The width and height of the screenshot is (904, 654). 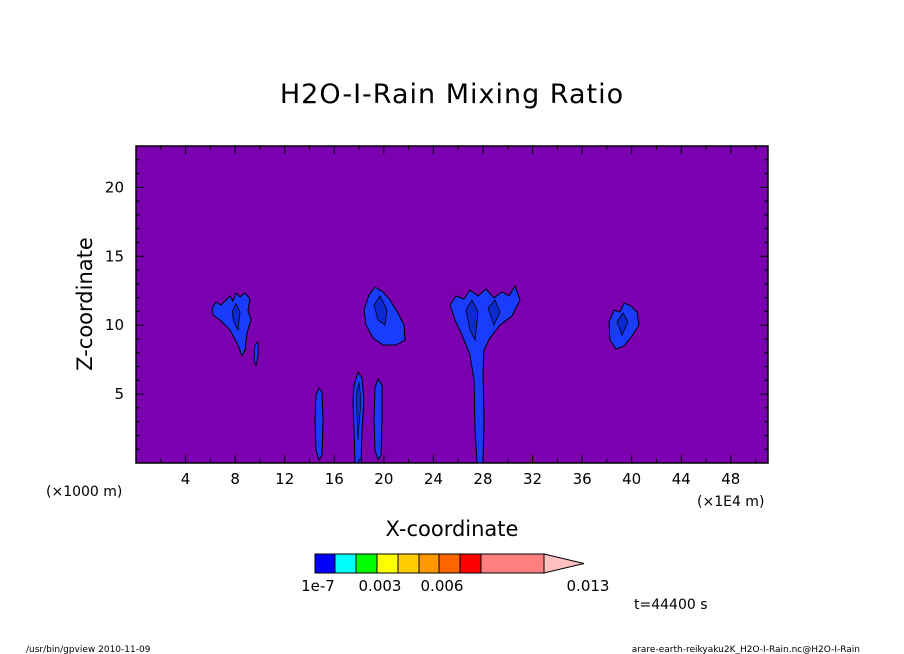 I want to click on x-tick-label: 36, so click(x=582, y=479).